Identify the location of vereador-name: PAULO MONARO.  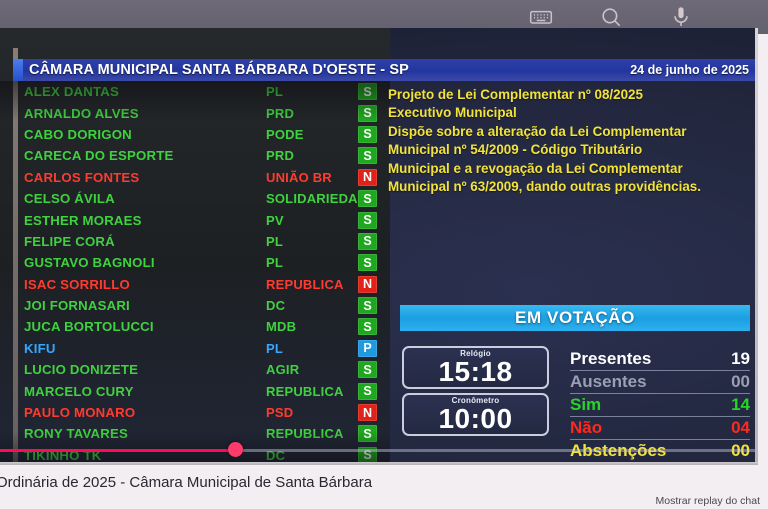
(80, 413).